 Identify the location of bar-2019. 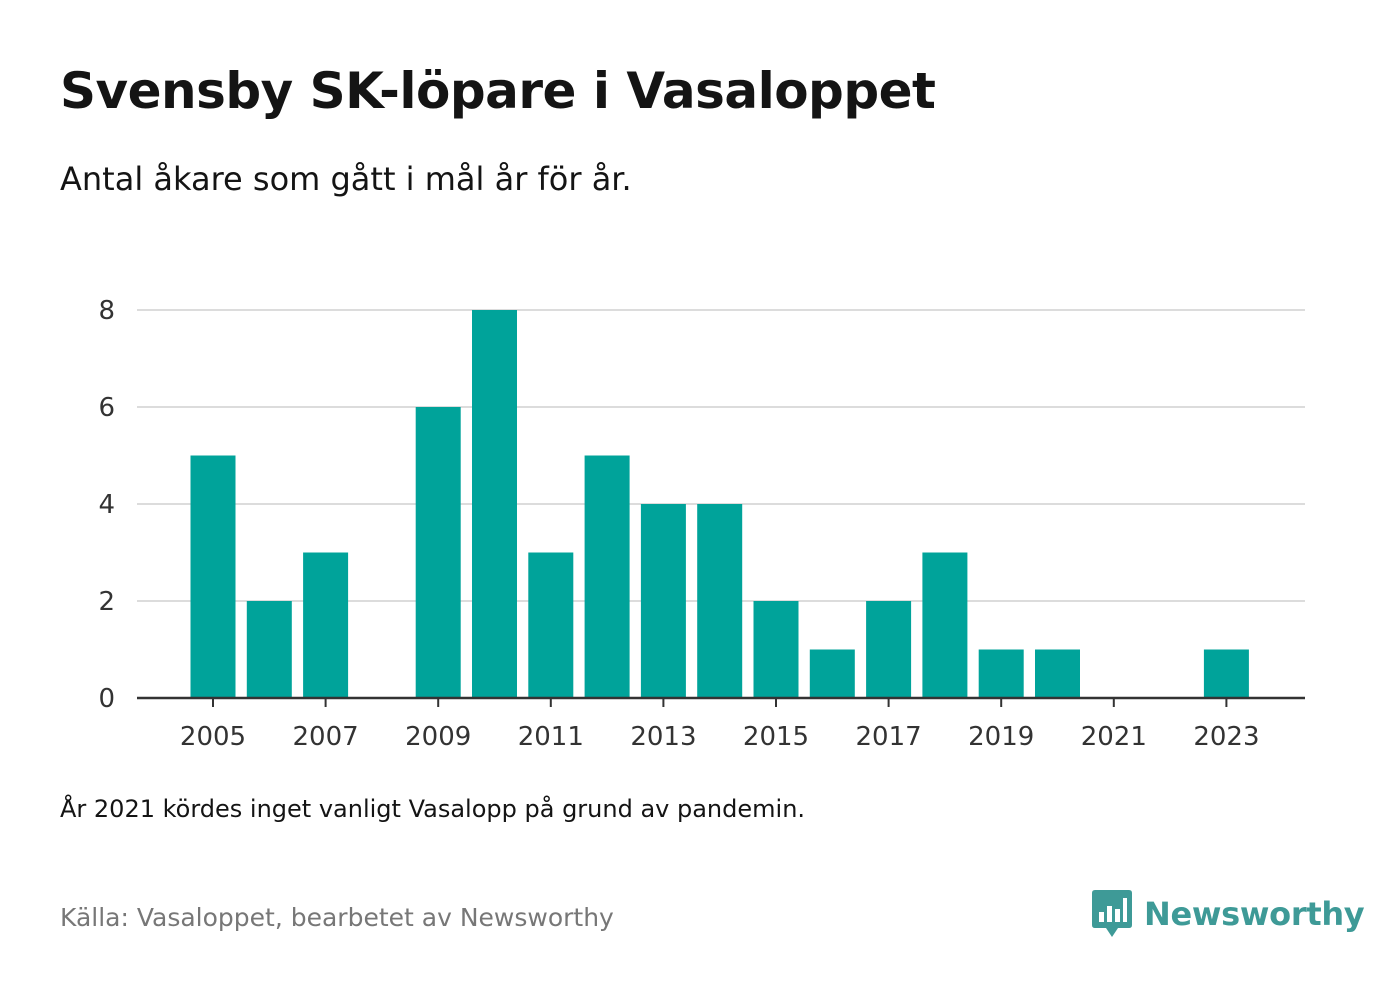
(1001, 673).